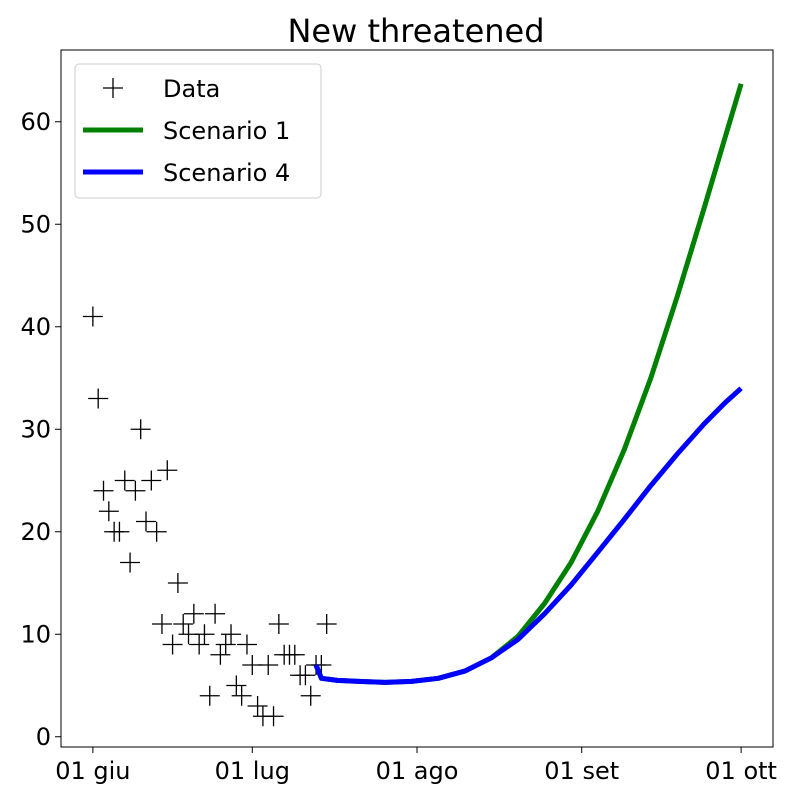 The image size is (800, 800). What do you see at coordinates (191, 89) in the screenshot?
I see `legend-label: Data` at bounding box center [191, 89].